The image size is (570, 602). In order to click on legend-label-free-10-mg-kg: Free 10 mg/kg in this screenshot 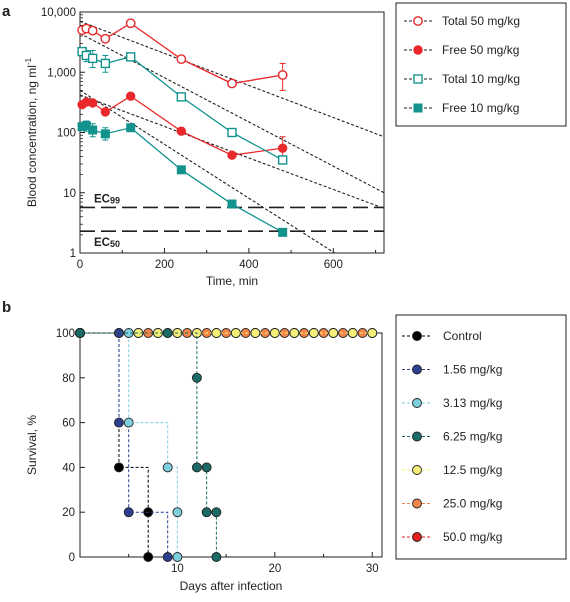, I will do `click(480, 108)`.